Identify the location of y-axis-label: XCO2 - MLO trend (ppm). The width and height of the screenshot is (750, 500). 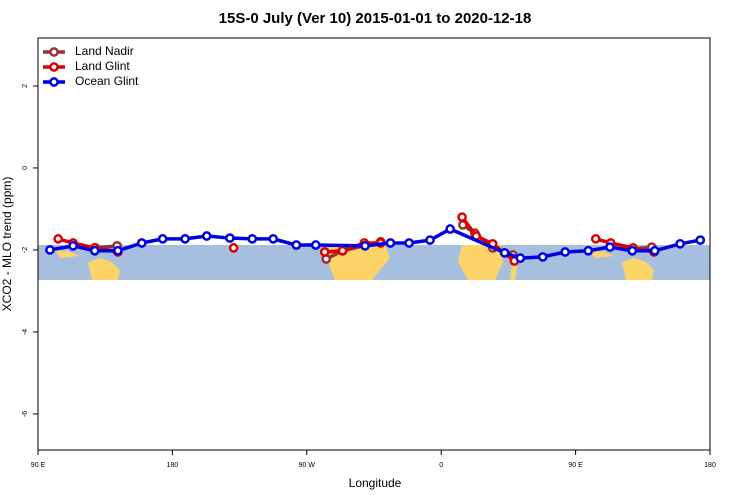
(7, 244).